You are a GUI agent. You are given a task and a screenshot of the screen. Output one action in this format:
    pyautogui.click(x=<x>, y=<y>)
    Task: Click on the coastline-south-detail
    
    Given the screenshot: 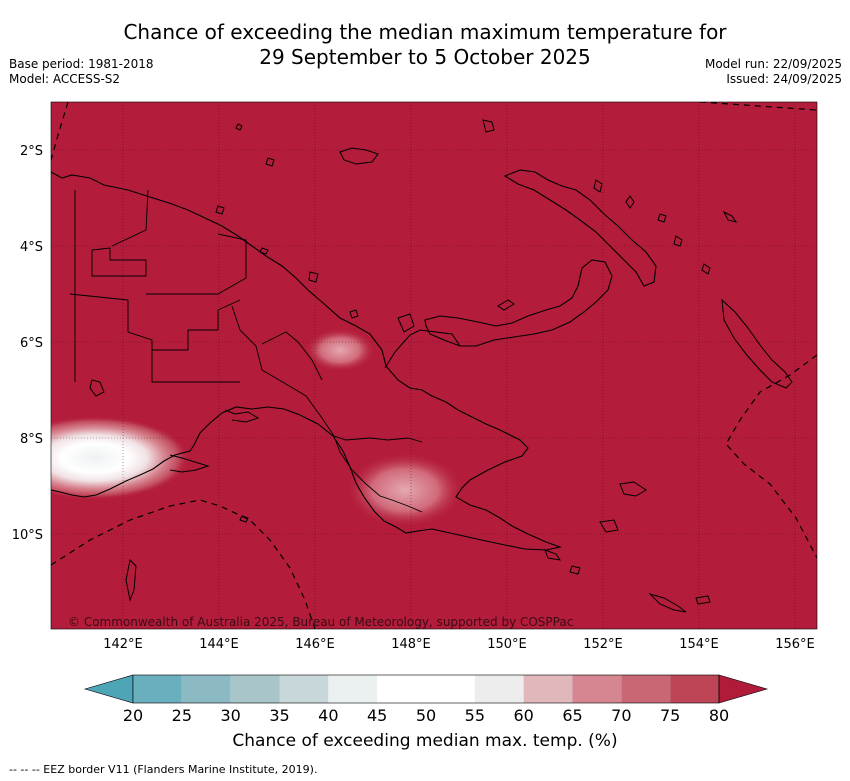 What is the action you would take?
    pyautogui.click(x=214, y=441)
    